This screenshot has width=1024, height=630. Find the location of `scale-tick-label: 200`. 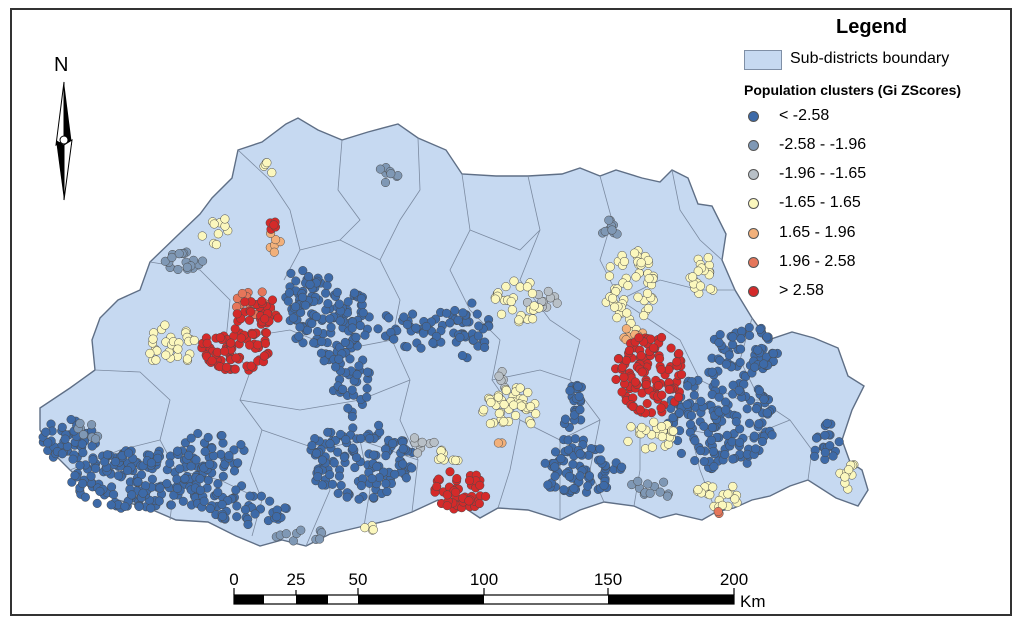

scale-tick-label: 200 is located at coordinates (734, 579).